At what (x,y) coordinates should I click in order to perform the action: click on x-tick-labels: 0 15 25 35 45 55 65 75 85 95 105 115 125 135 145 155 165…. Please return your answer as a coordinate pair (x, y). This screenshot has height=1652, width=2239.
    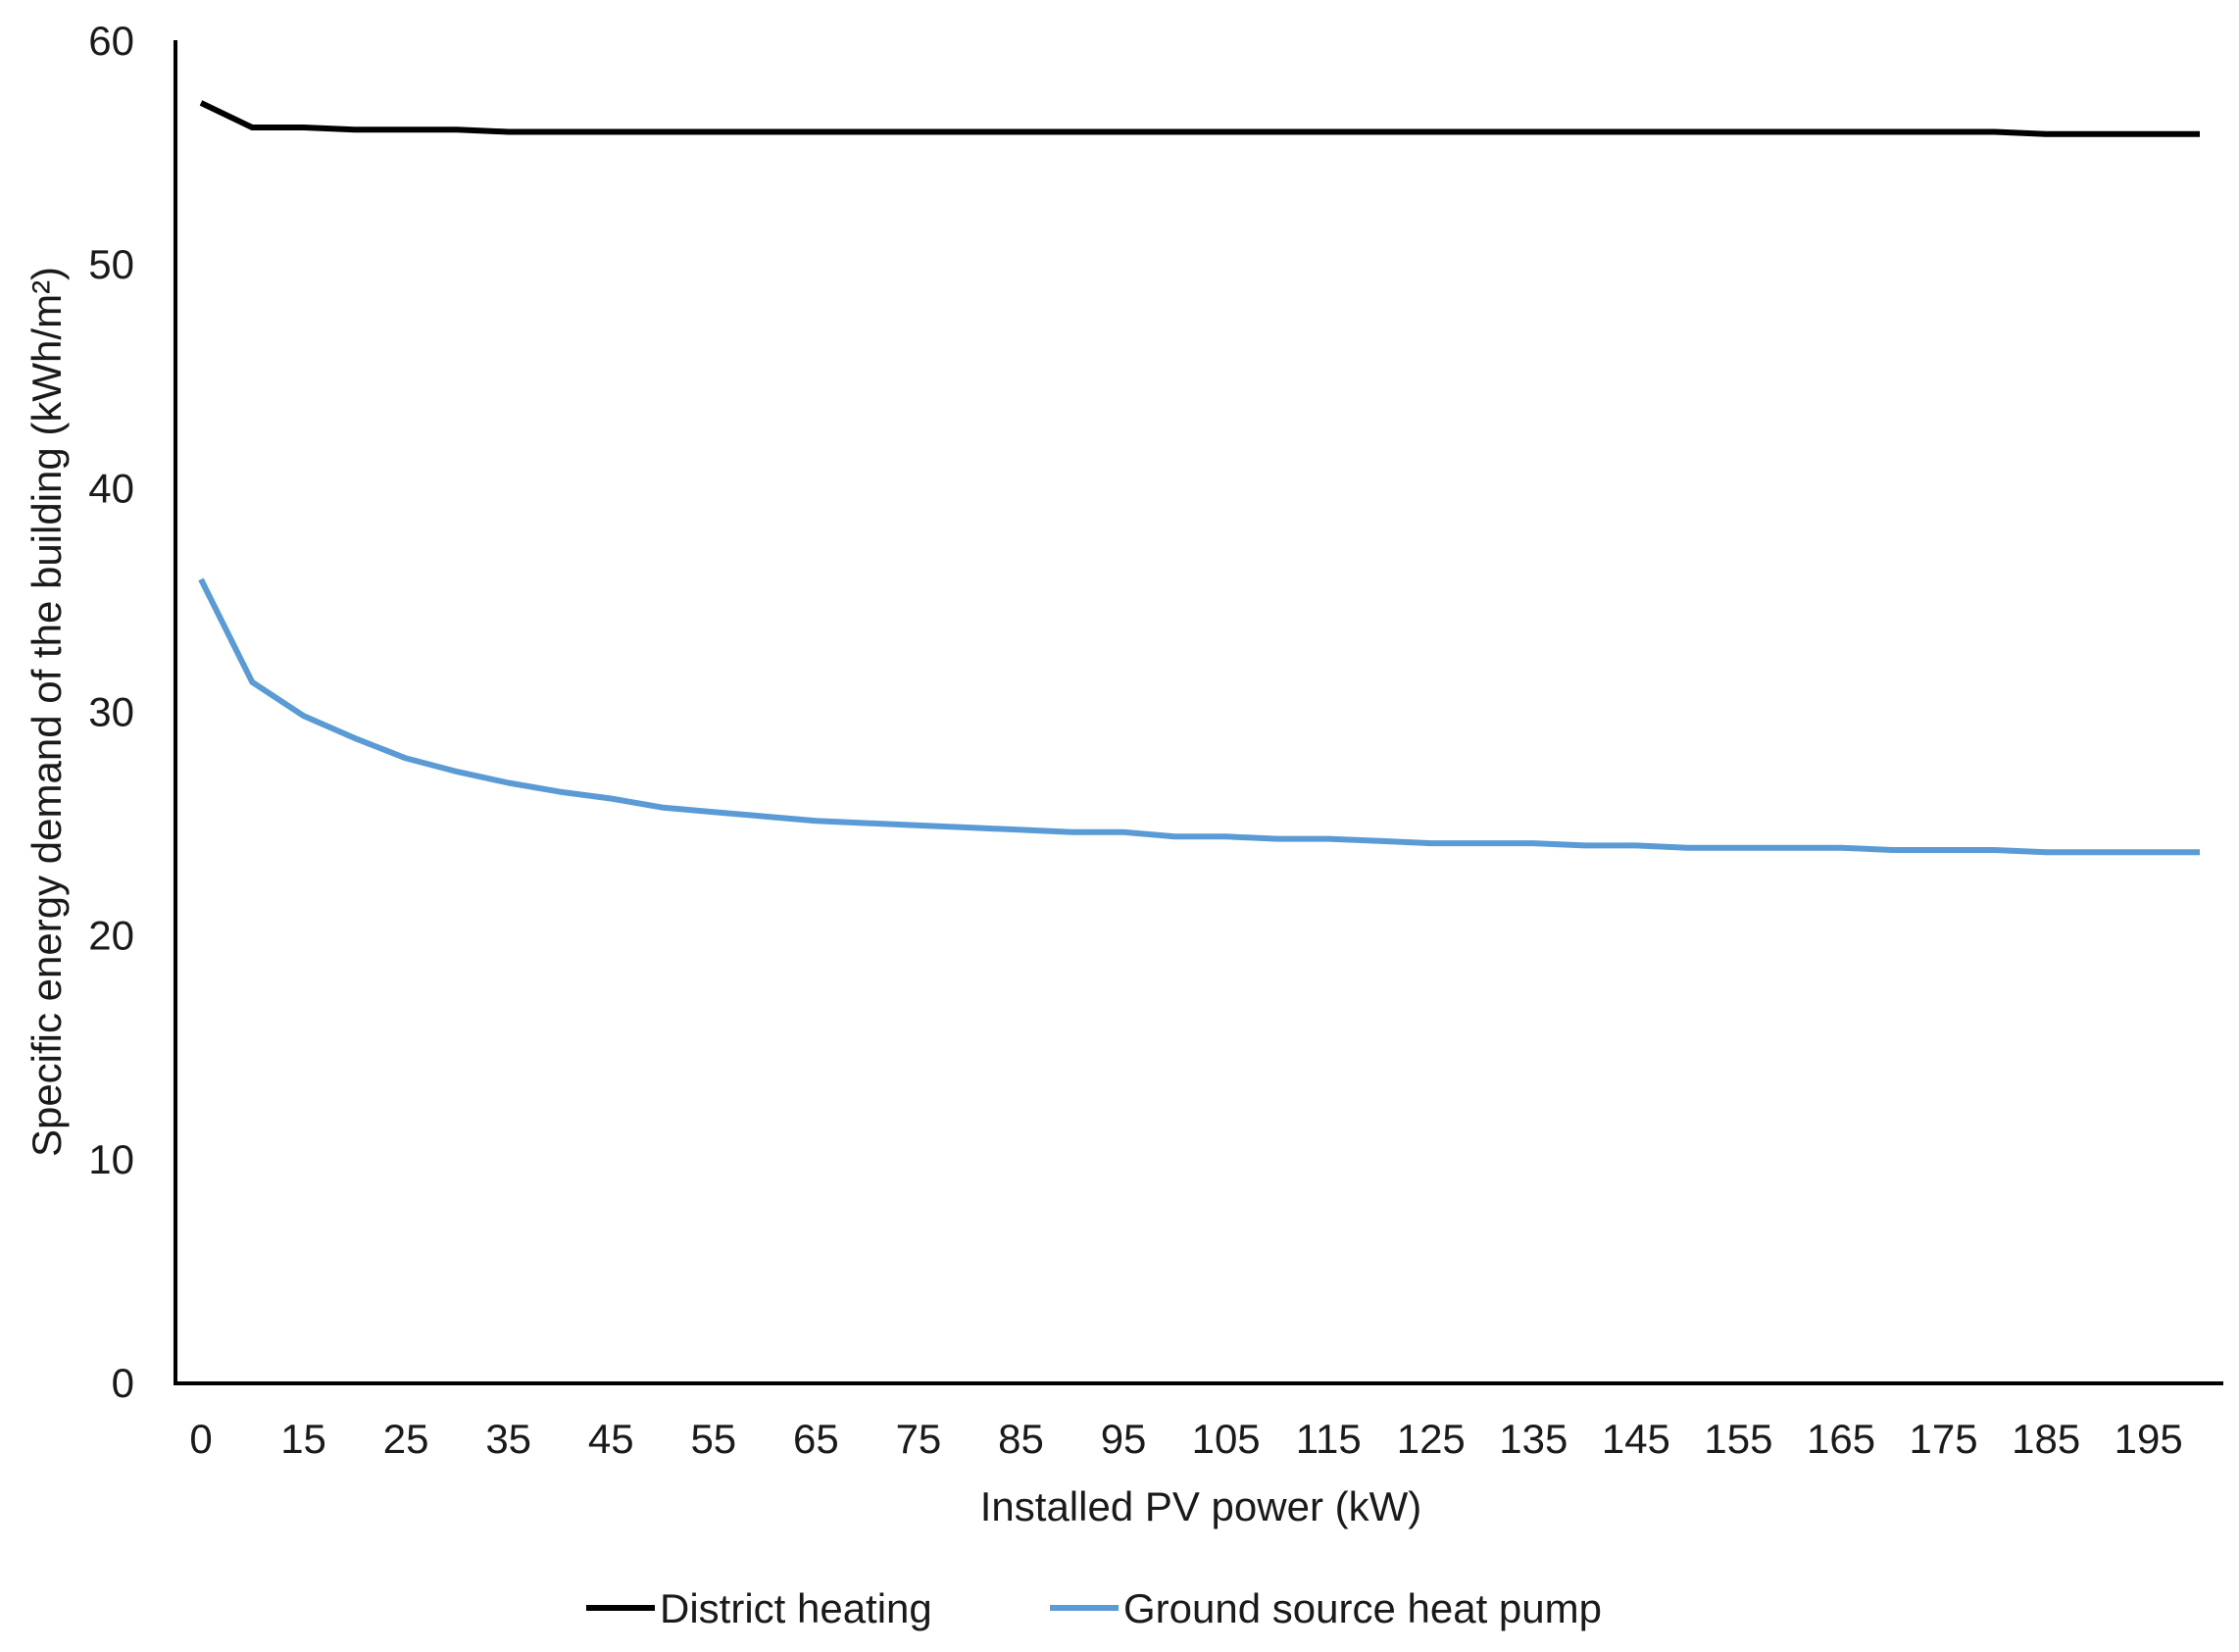
    Looking at the image, I should click on (1185, 1439).